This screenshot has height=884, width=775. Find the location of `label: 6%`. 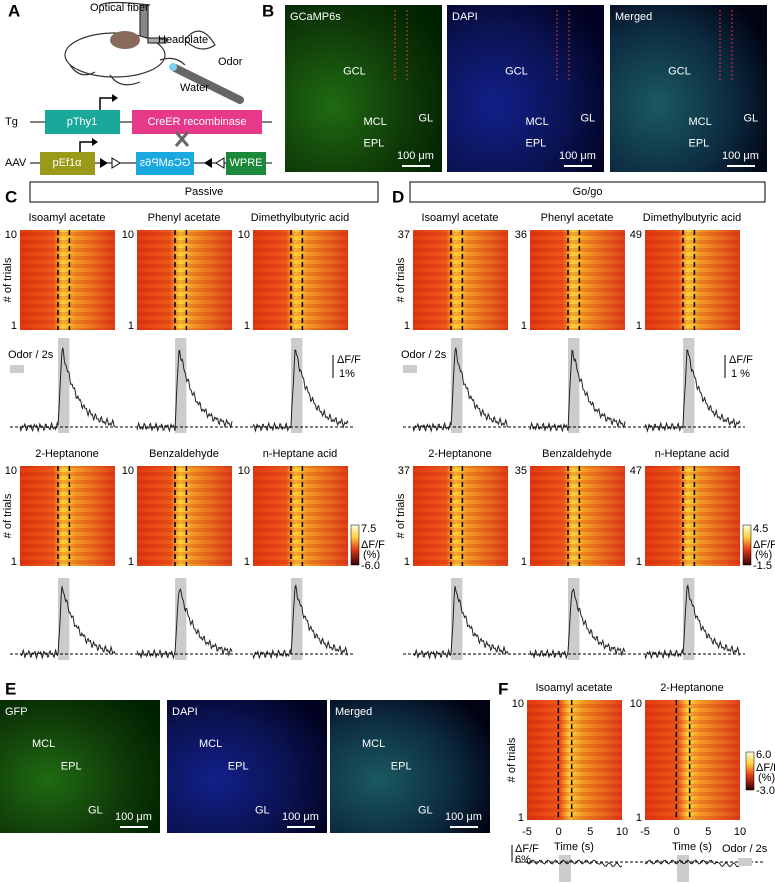

label: 6% is located at coordinates (523, 860).